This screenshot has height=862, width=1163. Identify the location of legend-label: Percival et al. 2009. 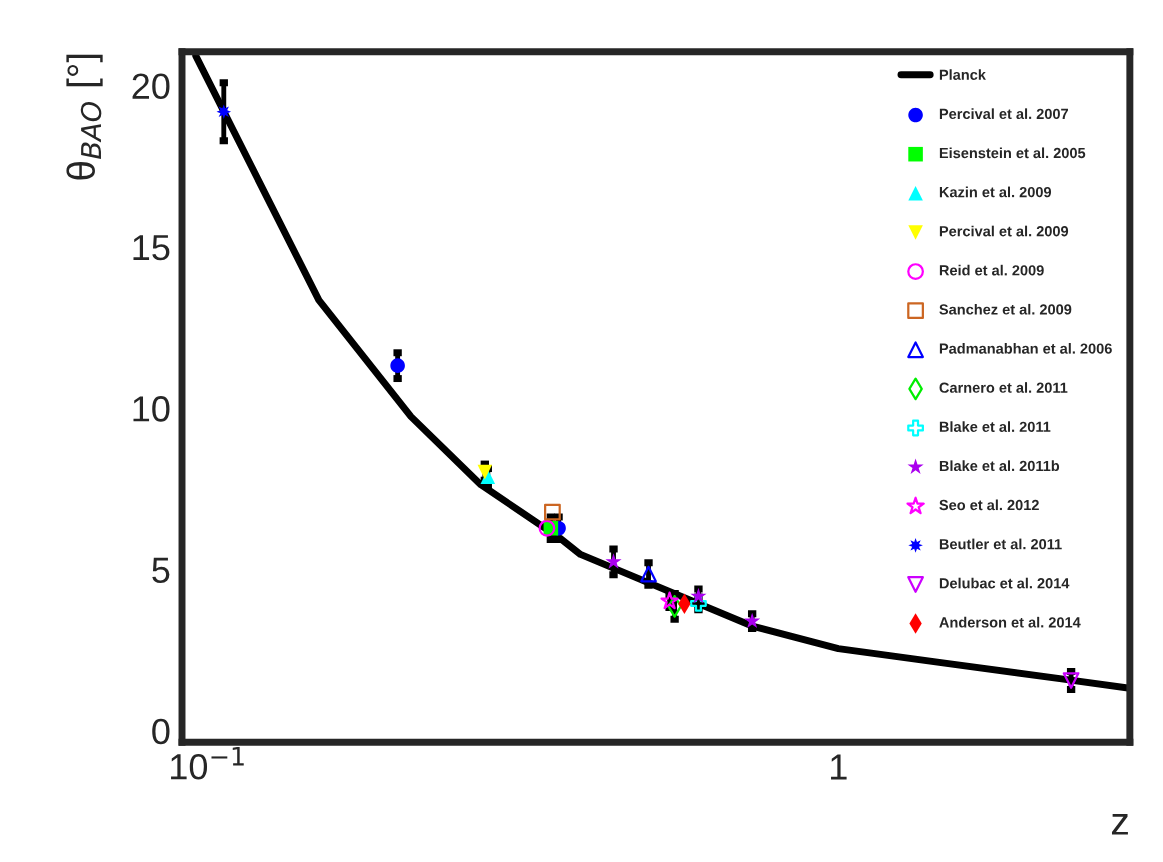
(1004, 231).